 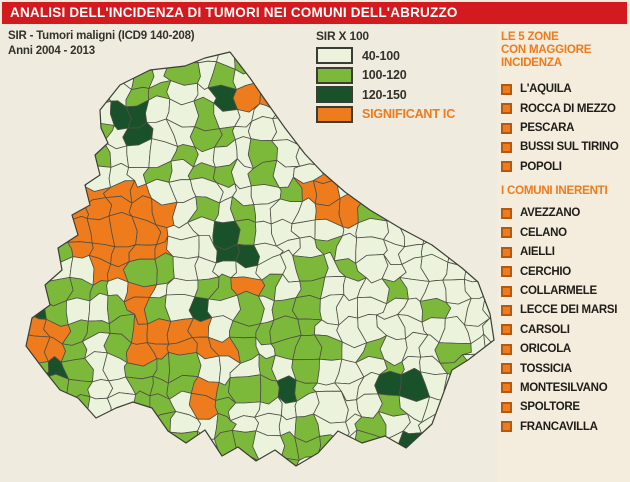 I want to click on list-item: CERCHIO, so click(x=565, y=271).